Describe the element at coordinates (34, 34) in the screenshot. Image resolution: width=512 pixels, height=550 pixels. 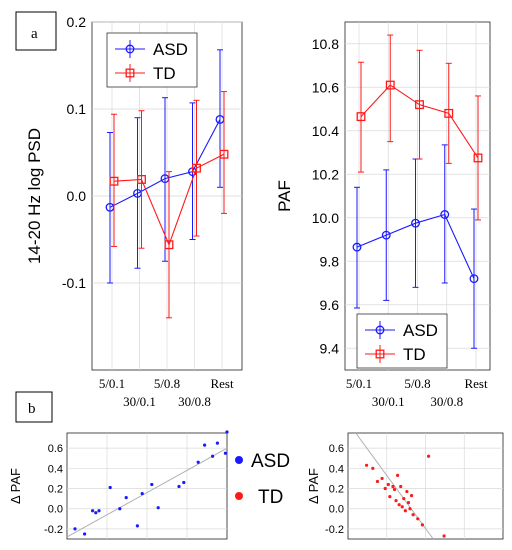
I see `panel-label-a-text: a` at that location.